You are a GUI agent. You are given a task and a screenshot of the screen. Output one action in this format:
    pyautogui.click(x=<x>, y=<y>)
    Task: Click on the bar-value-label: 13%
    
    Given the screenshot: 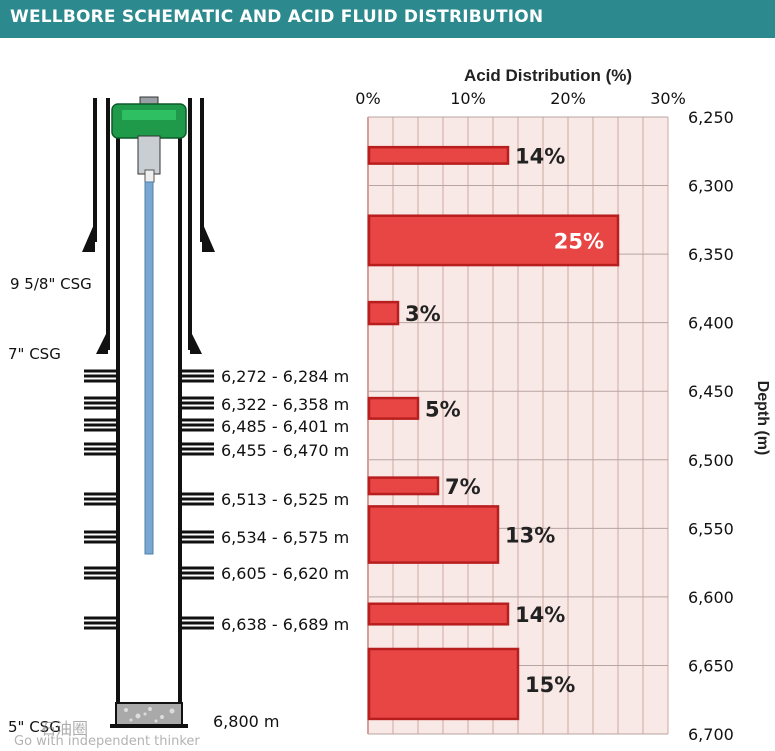 What is the action you would take?
    pyautogui.click(x=530, y=536)
    